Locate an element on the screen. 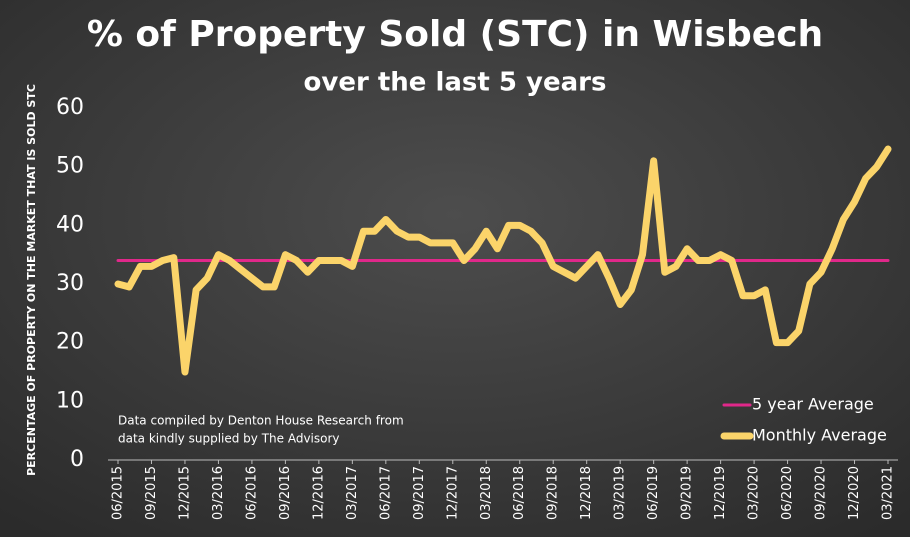 The width and height of the screenshot is (910, 537). x-tick-label: 09/2020 is located at coordinates (821, 493).